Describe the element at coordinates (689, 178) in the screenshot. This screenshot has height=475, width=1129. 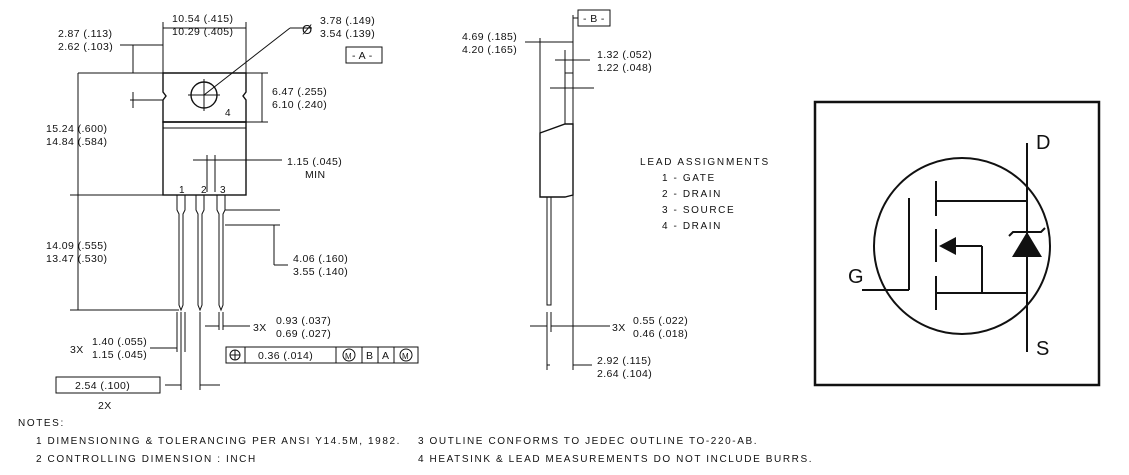
I see `lead-assignment-1: 1 - GATE` at that location.